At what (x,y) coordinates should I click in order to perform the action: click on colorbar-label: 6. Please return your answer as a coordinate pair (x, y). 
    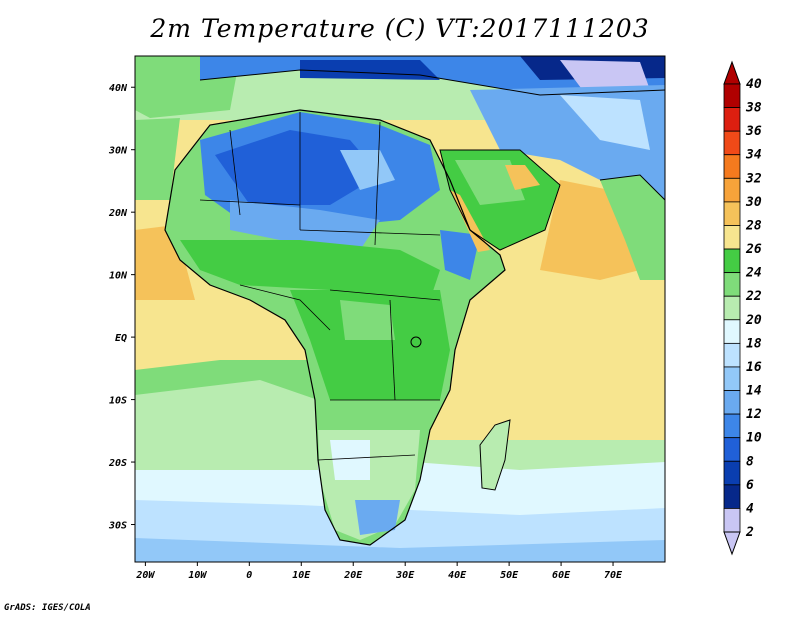
    Looking at the image, I should click on (750, 485).